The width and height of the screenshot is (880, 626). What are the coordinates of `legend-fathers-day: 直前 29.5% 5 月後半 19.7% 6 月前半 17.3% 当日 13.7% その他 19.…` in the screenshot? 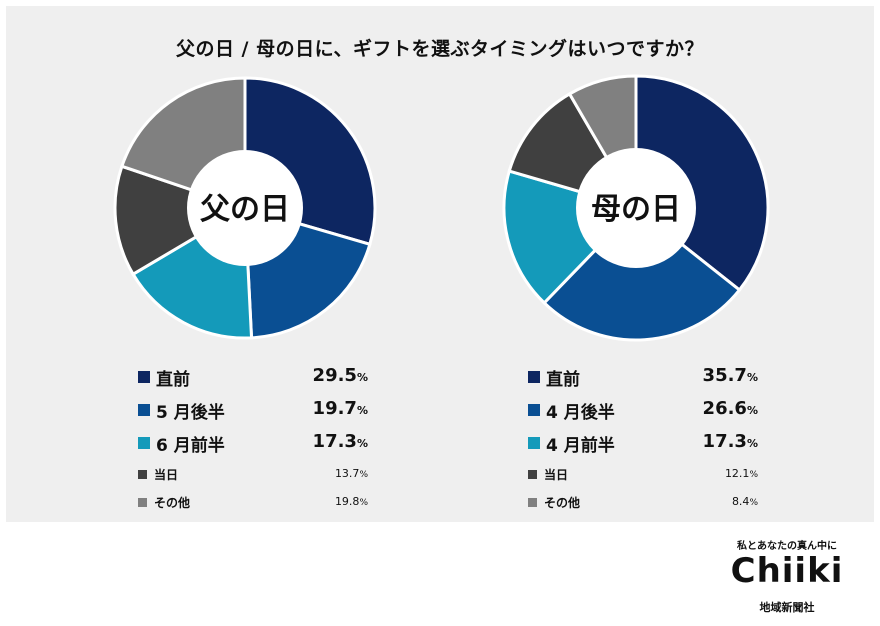 It's located at (253, 441).